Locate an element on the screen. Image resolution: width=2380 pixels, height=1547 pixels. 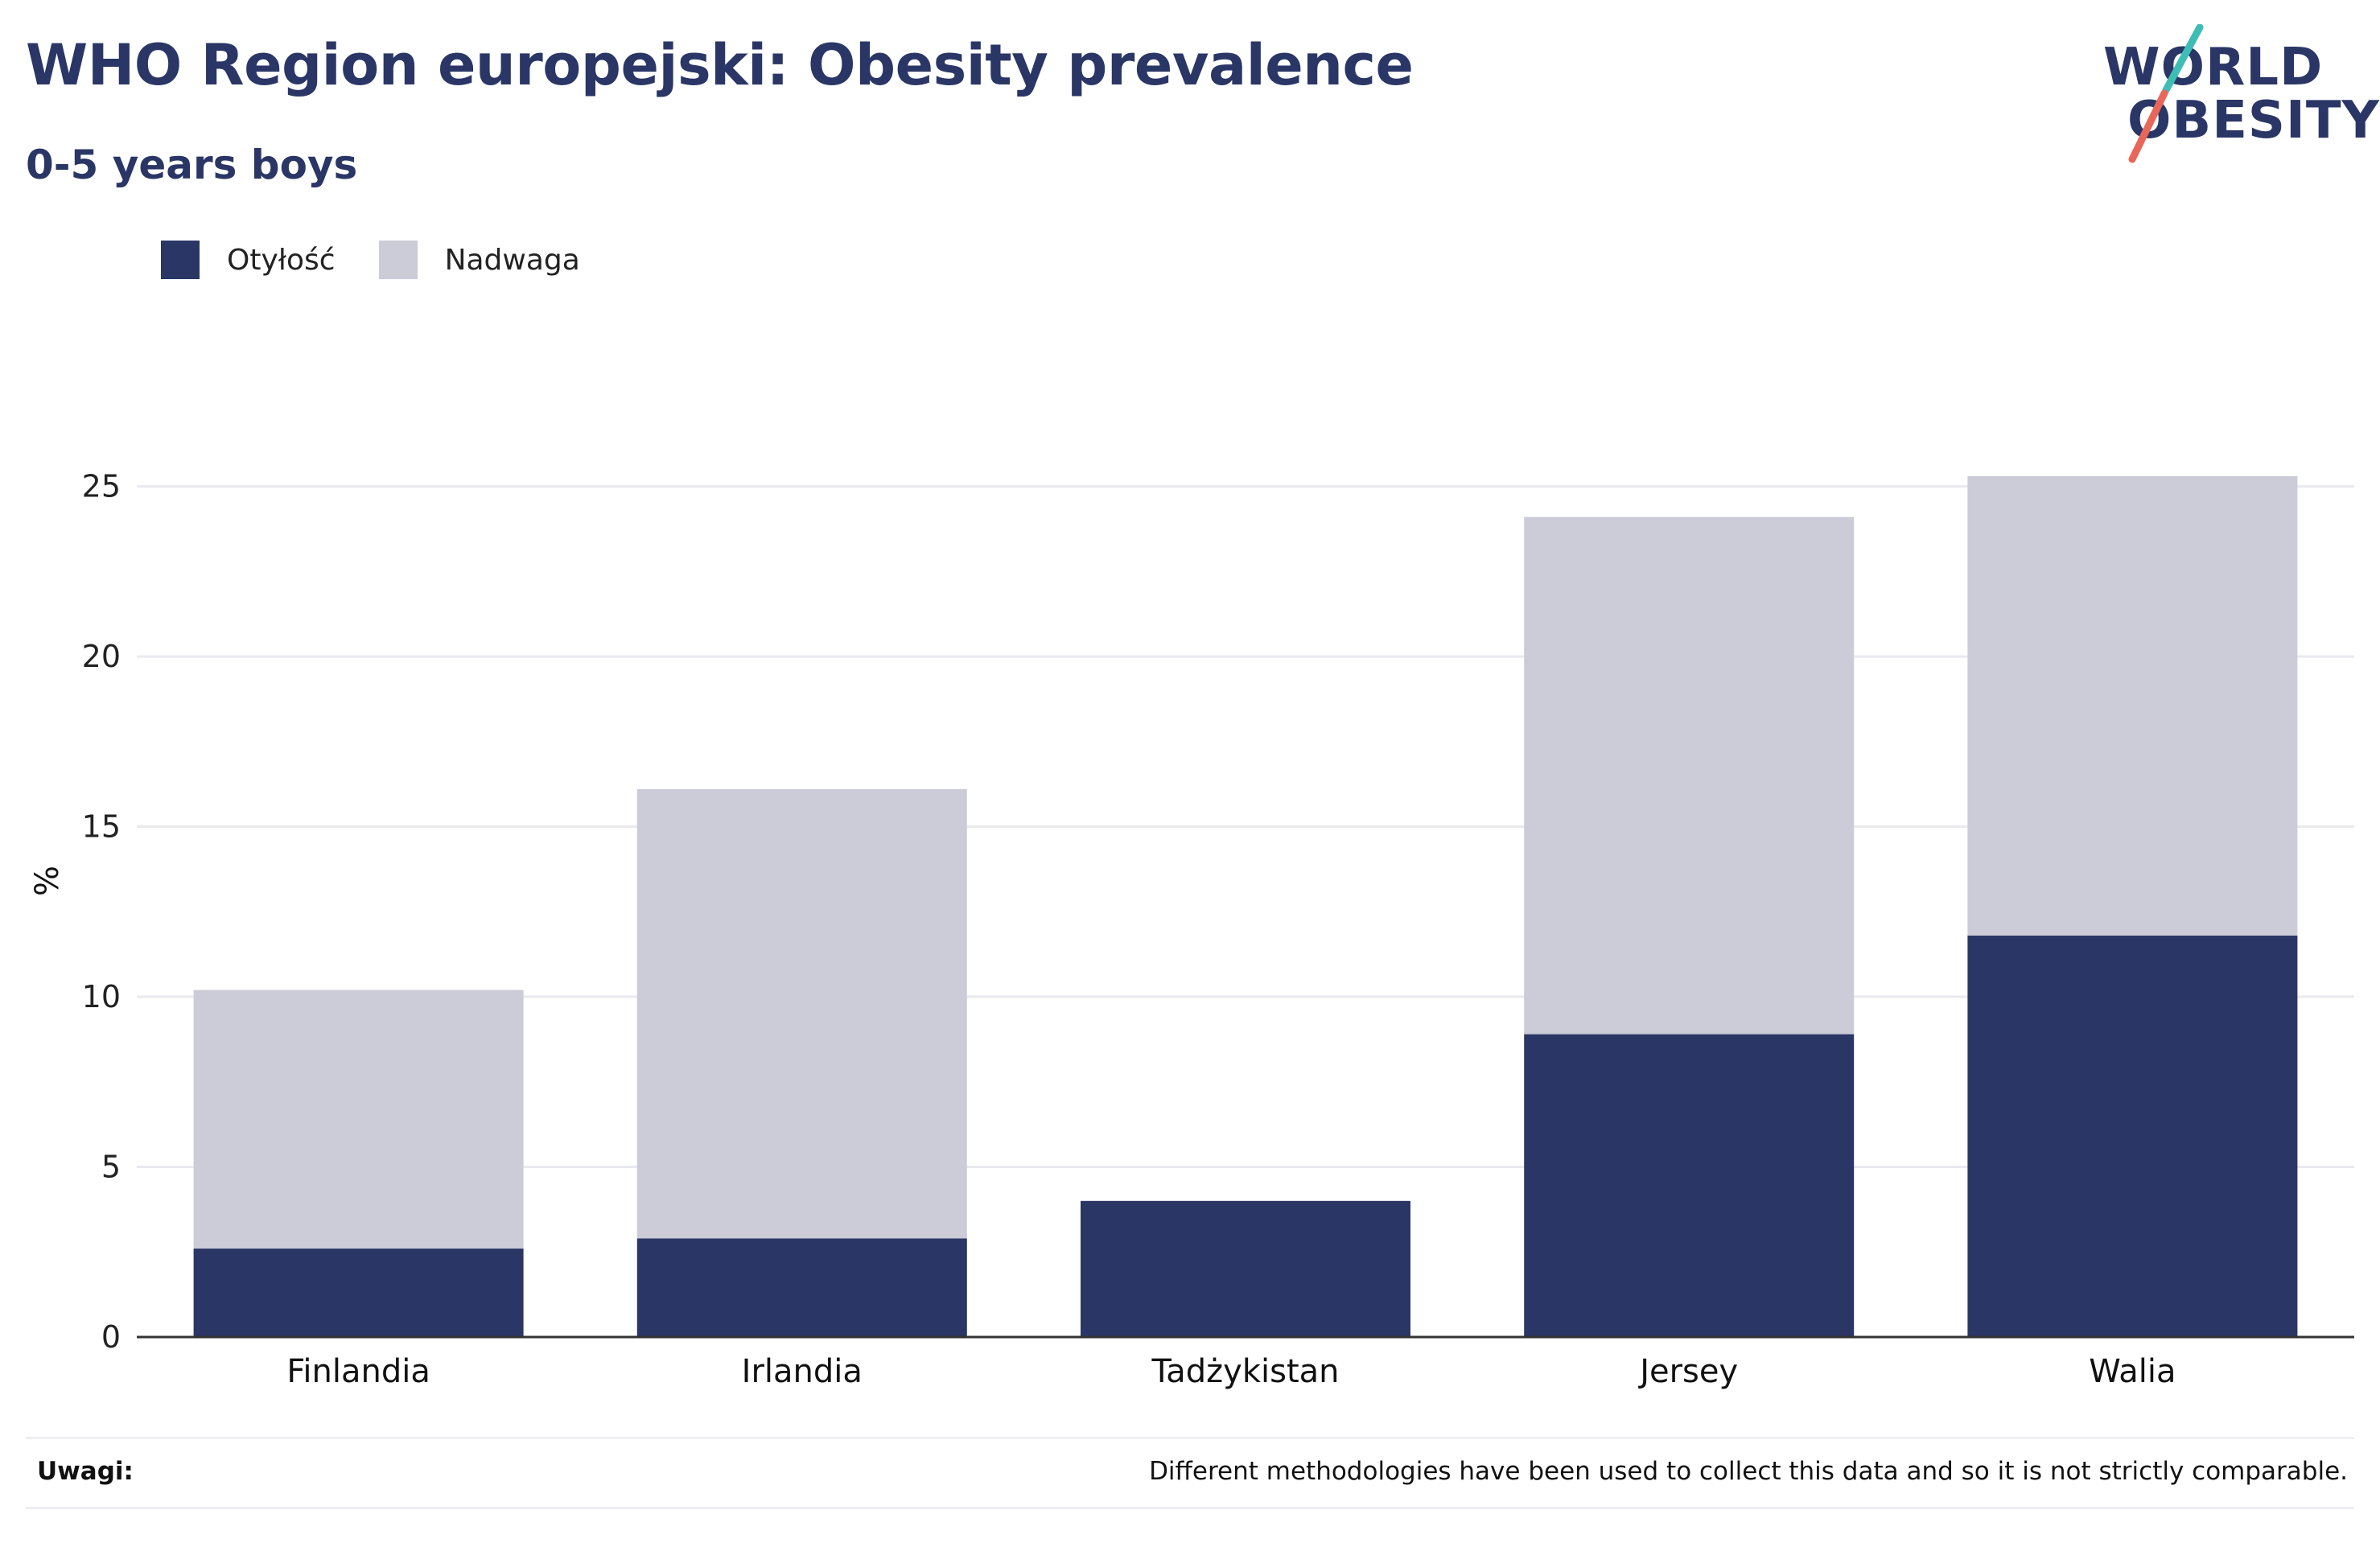
legend-label-overweight: Nadwaga is located at coordinates (512, 260).